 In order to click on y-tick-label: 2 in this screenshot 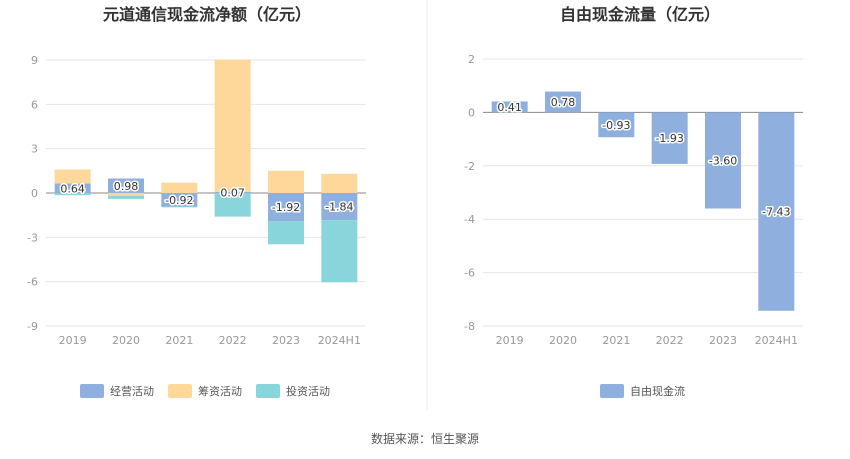, I will do `click(471, 59)`.